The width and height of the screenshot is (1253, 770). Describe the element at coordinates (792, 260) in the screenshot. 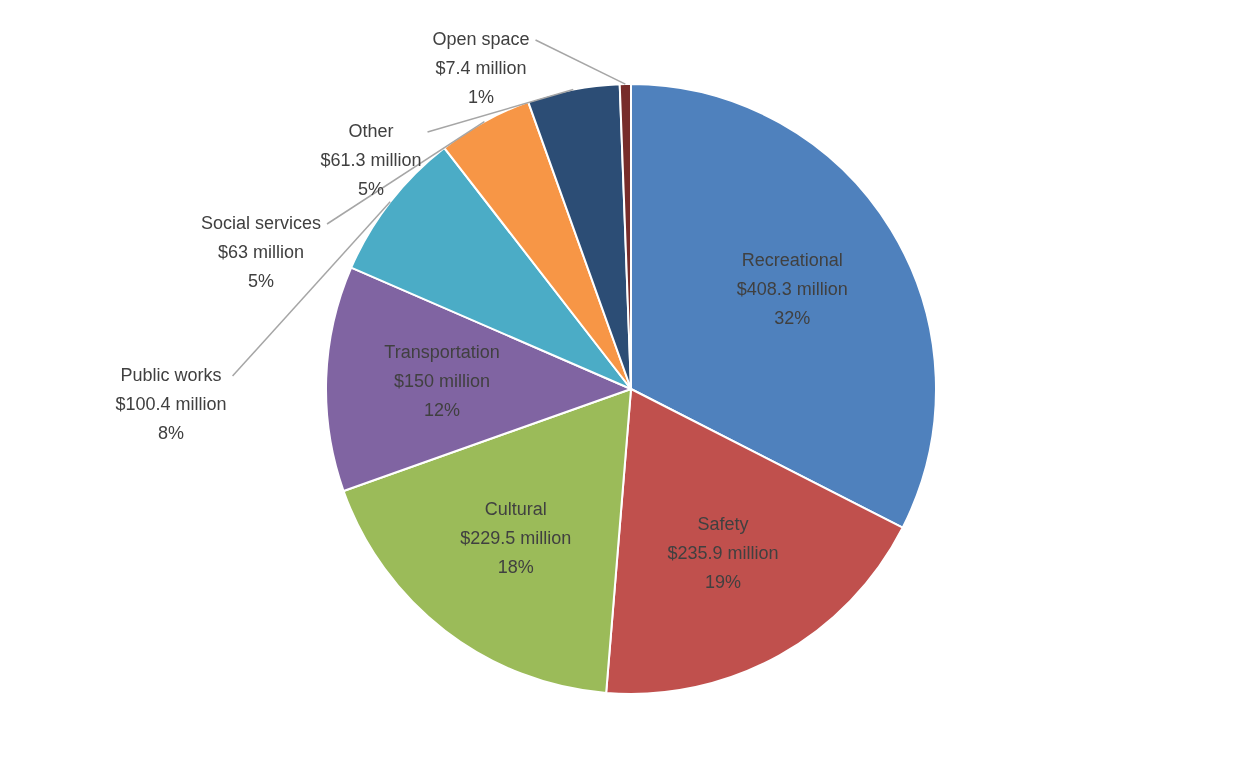

I see `slice-label: Recreational` at that location.